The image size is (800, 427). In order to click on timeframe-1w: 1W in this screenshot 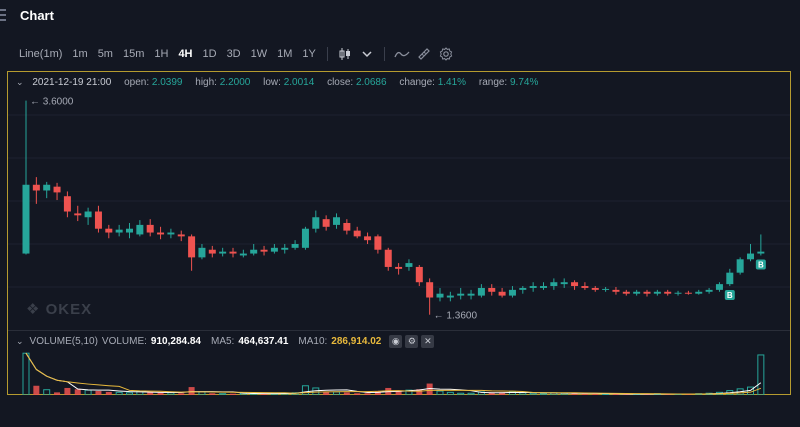, I will do `click(259, 54)`.